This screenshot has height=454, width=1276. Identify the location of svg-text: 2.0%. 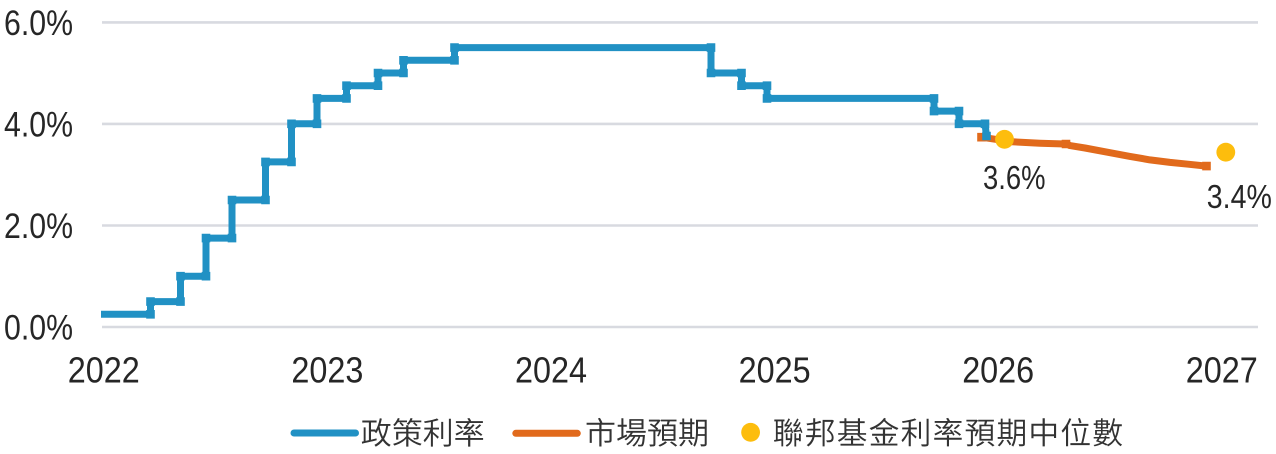
(38, 226).